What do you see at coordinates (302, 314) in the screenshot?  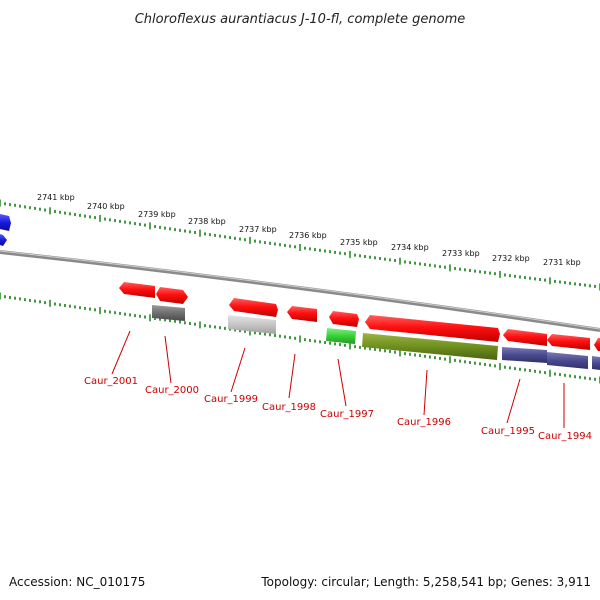 I see `gene-caur-1998` at bounding box center [302, 314].